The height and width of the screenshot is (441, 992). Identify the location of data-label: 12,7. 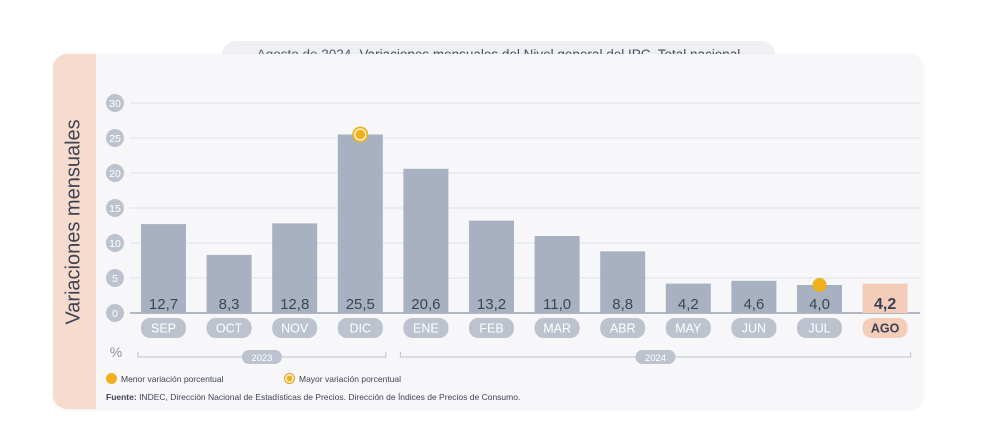
(163, 304).